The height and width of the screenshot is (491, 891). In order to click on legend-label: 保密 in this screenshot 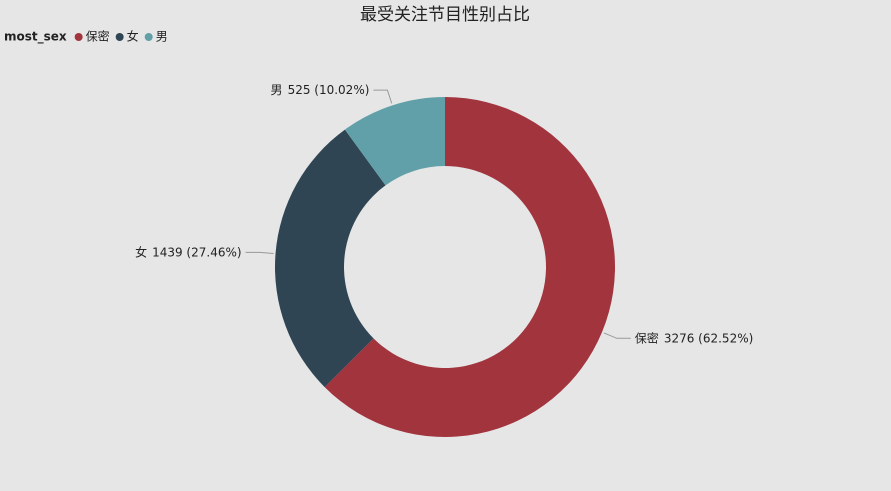, I will do `click(98, 36)`.